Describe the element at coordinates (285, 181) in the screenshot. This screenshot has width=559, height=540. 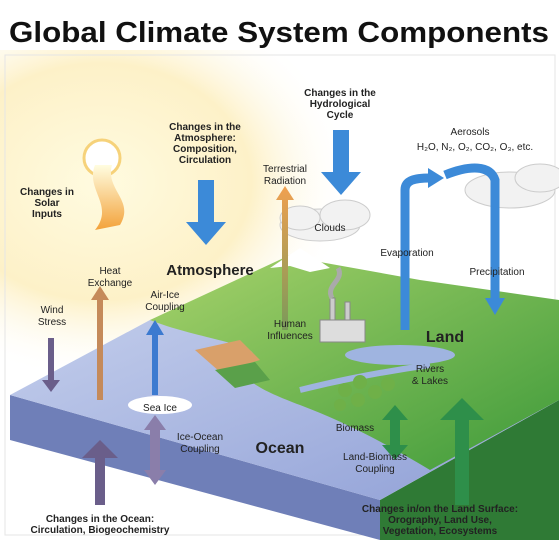
I see `label-line: Radiation` at that location.